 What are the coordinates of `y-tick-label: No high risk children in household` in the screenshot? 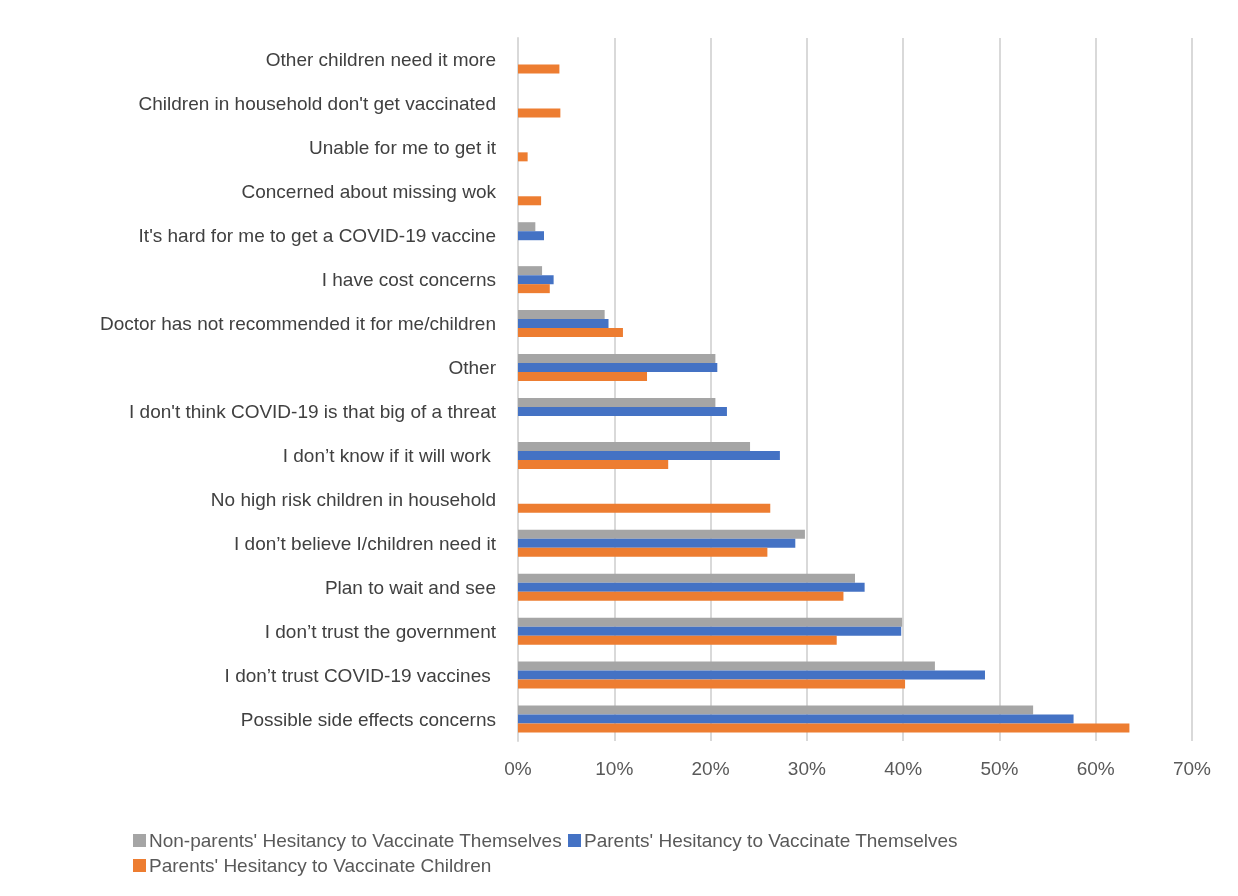 It's located at (353, 499).